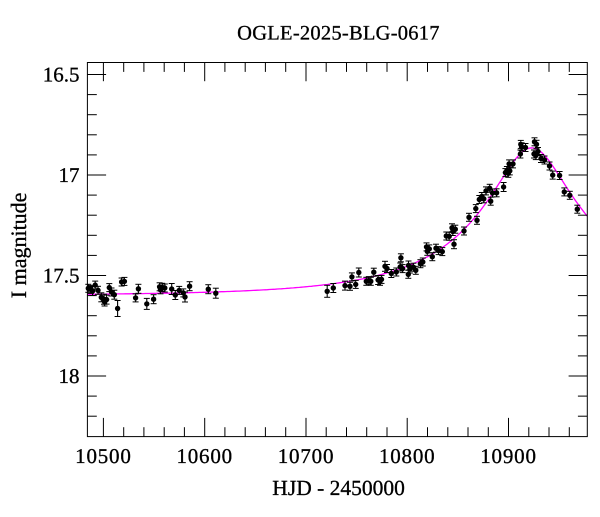  Describe the element at coordinates (204, 456) in the screenshot. I see `svg-text: 10600` at that location.